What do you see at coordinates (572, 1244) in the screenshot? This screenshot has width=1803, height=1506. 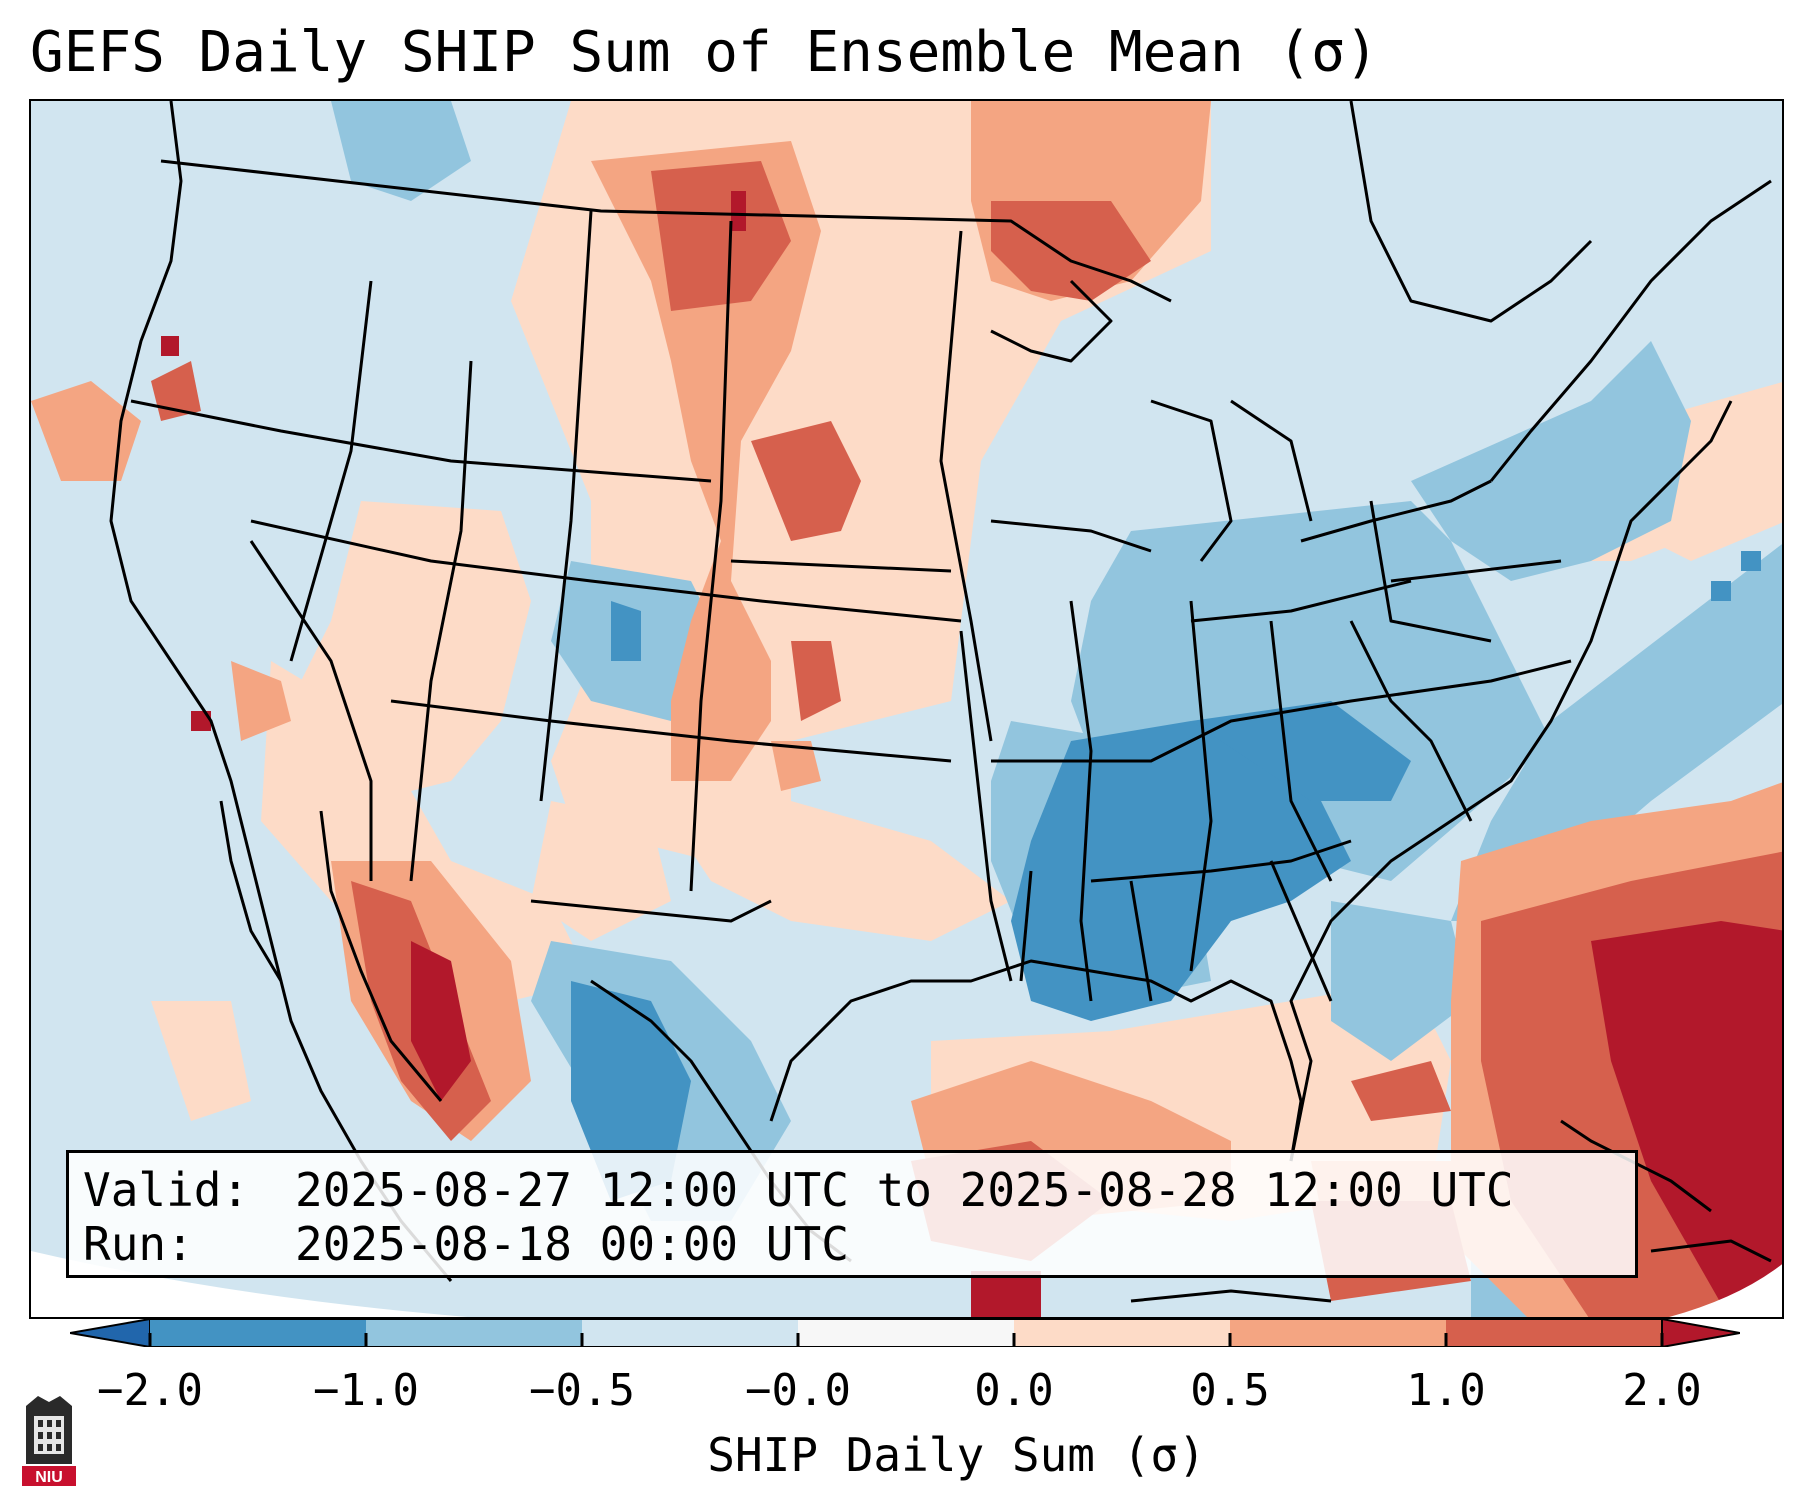 I see `run-value: 2025-08-18 00:00 UTC` at bounding box center [572, 1244].